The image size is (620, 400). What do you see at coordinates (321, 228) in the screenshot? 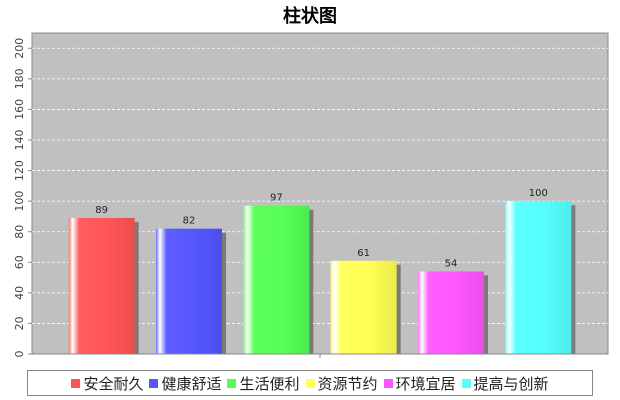
I see `data-labels: 89 82 97 61 54 100` at bounding box center [321, 228].